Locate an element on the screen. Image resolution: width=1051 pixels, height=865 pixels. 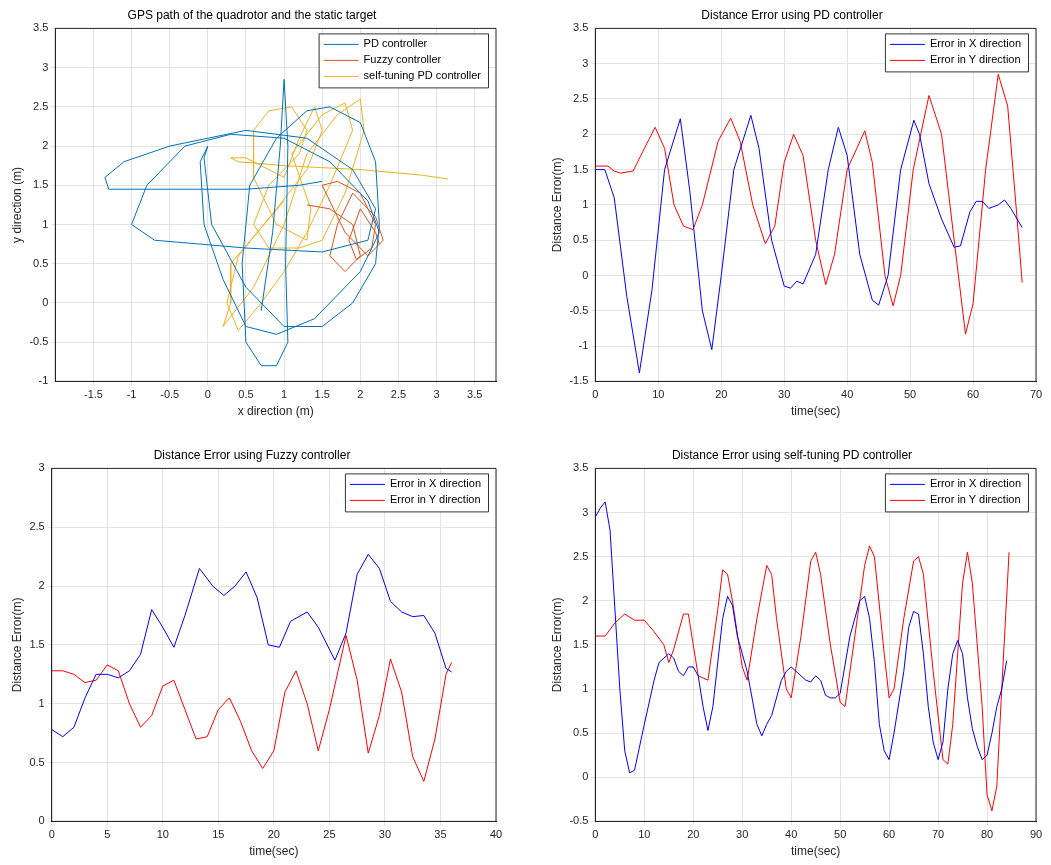
y-tick-label: -1.5 is located at coordinates (579, 380).